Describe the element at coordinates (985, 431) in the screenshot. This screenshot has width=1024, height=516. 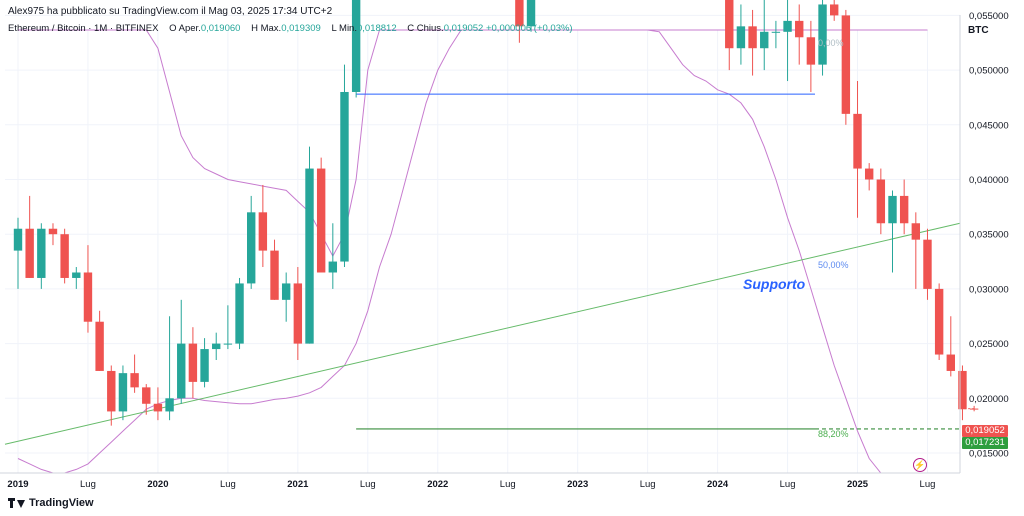
I see `last-price-badge: 0,019052` at that location.